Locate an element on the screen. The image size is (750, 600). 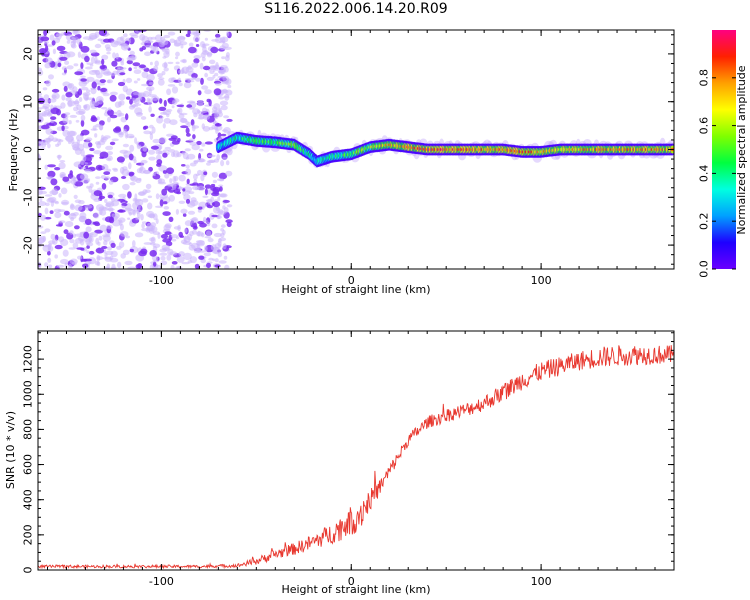
colorbar-gradient is located at coordinates (724, 149).